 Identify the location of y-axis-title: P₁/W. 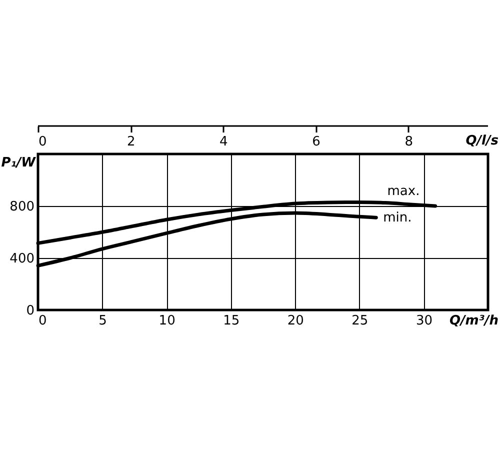
(18, 163).